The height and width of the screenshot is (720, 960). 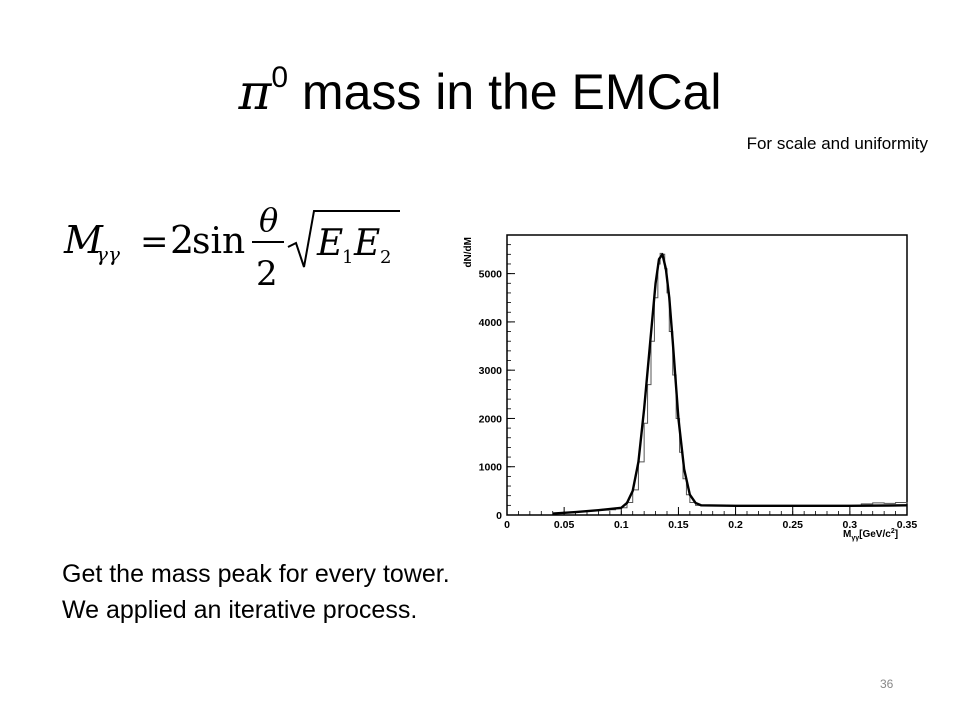 I want to click on x-tick-label: 0.1, so click(x=621, y=525).